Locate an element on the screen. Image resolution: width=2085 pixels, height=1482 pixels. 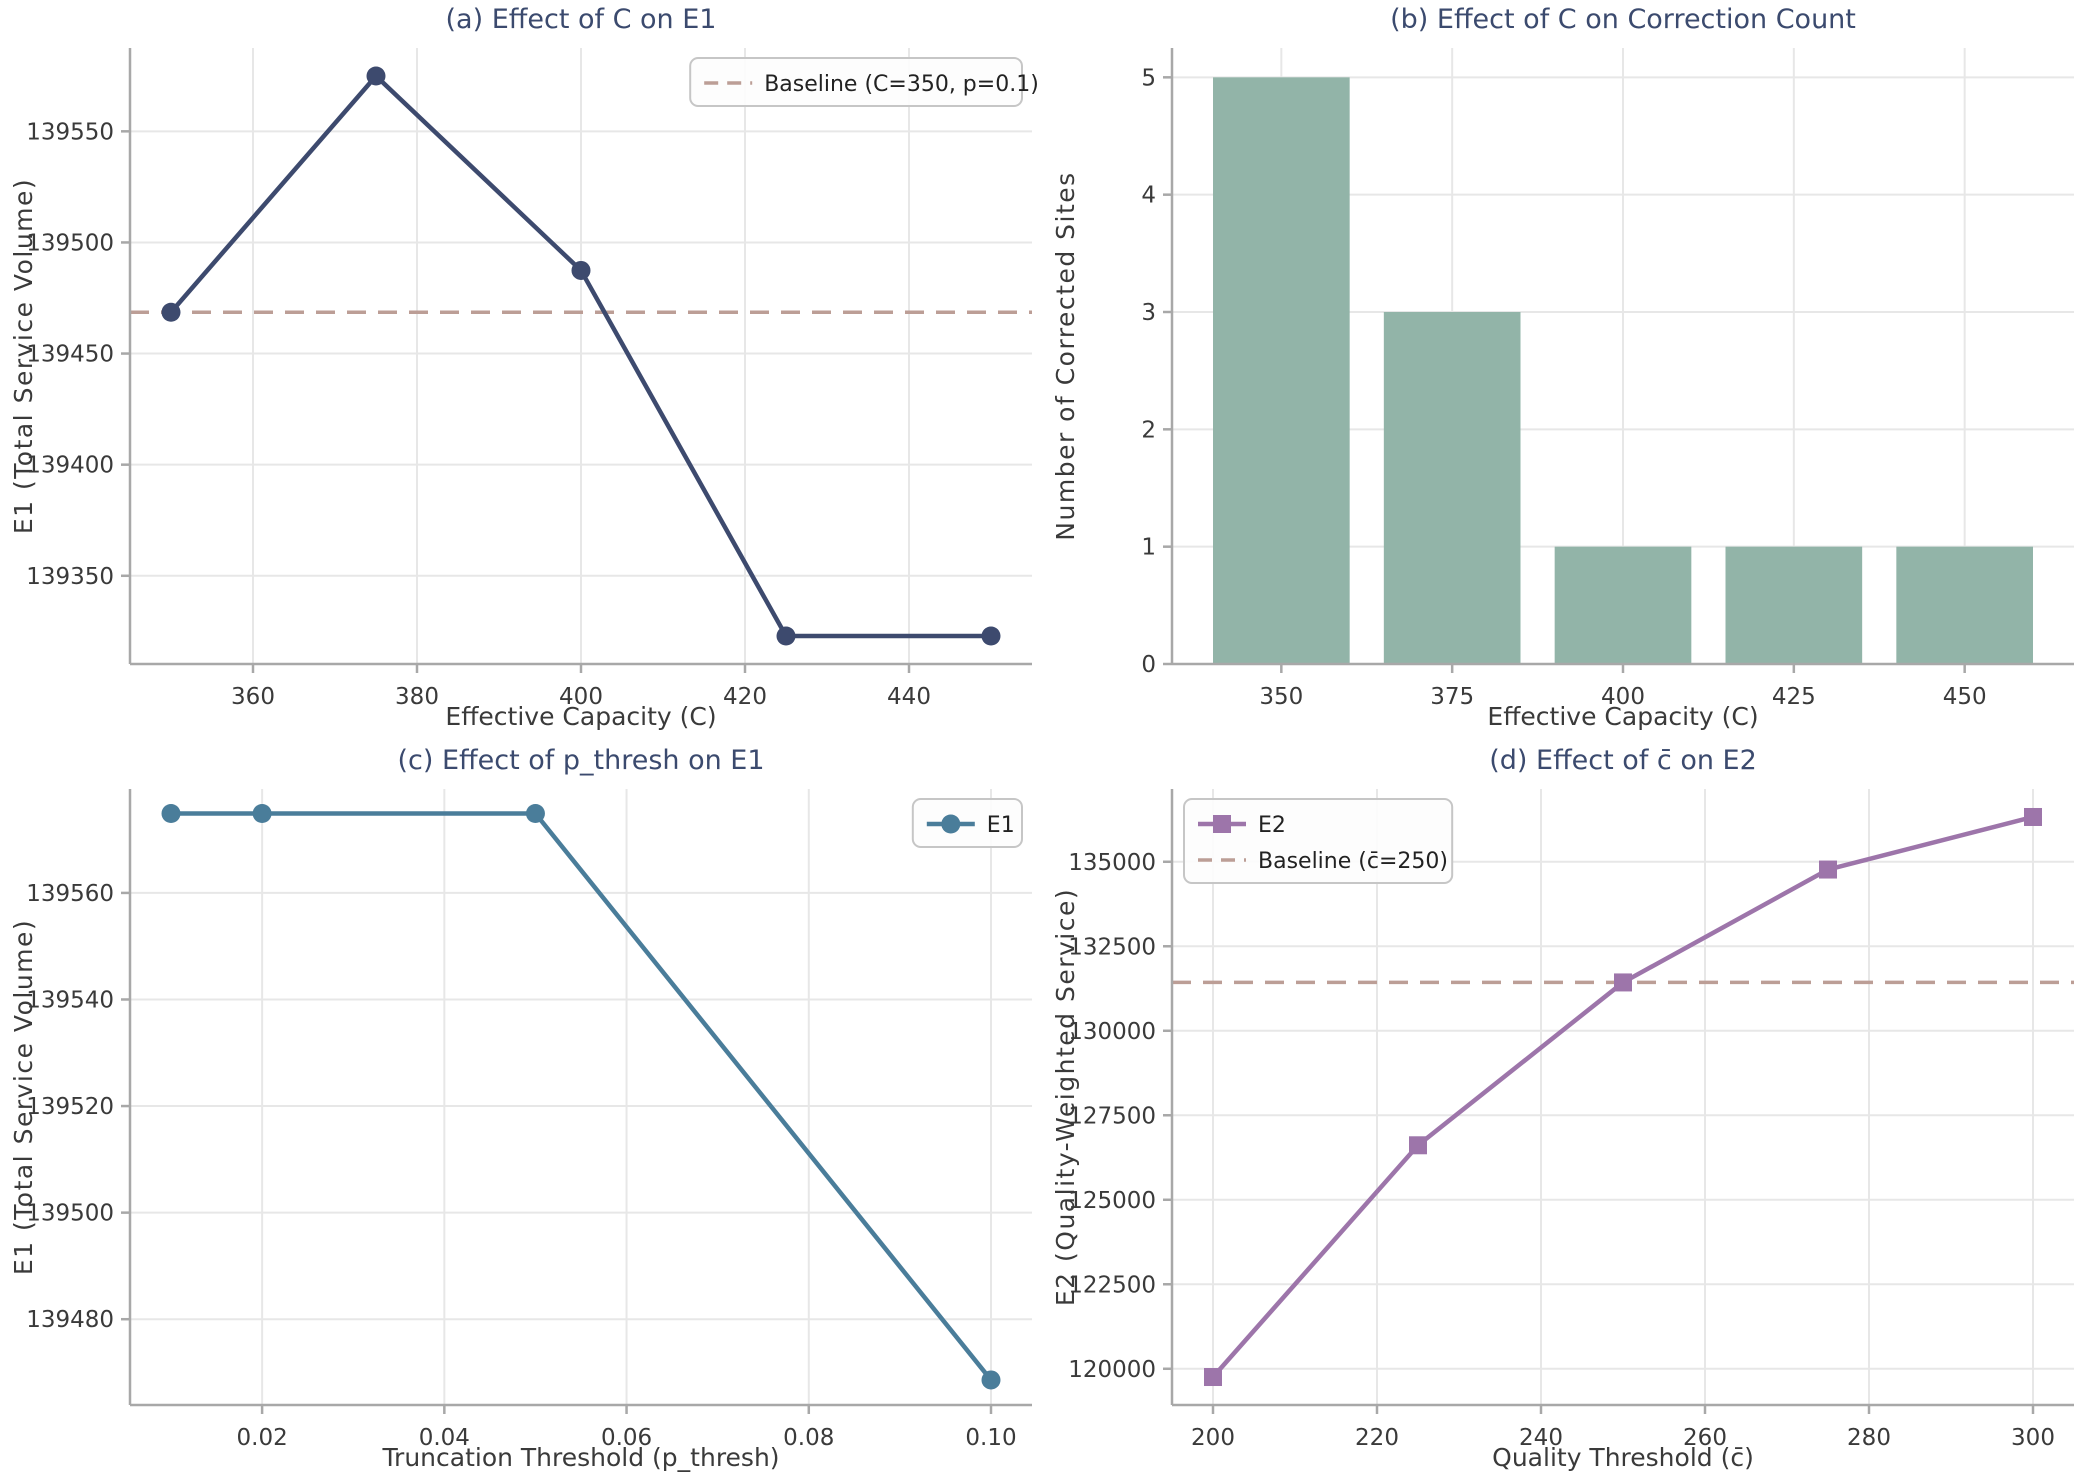
chart-title: (d) Effect of c̄ on E2 is located at coordinates (1623, 760).